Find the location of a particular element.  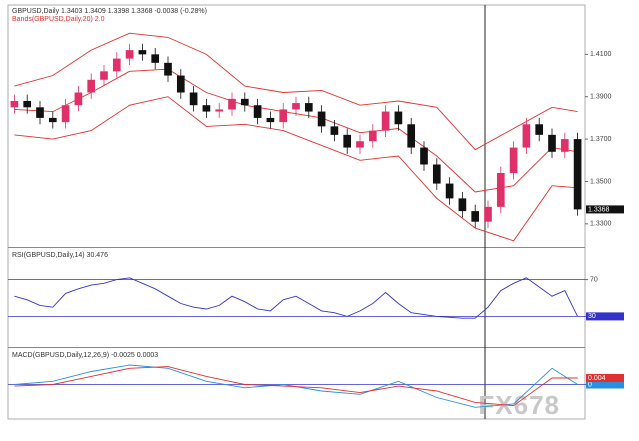

y-tick-label: 1.3500 is located at coordinates (601, 181).